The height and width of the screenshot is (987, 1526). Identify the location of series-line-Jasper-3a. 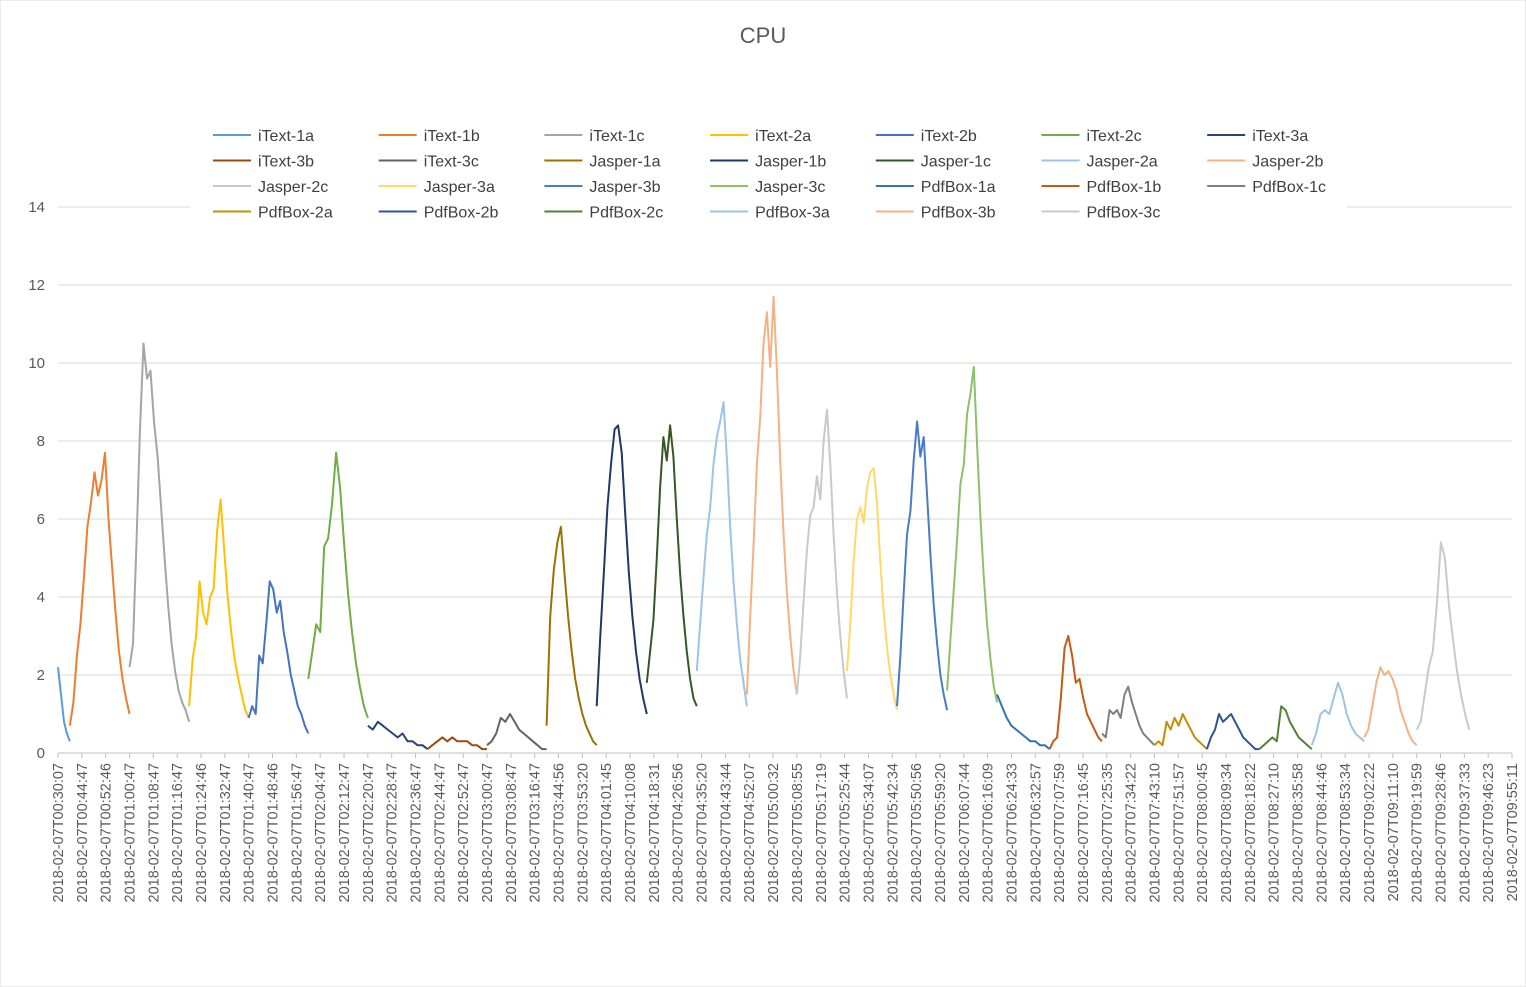
(872, 589).